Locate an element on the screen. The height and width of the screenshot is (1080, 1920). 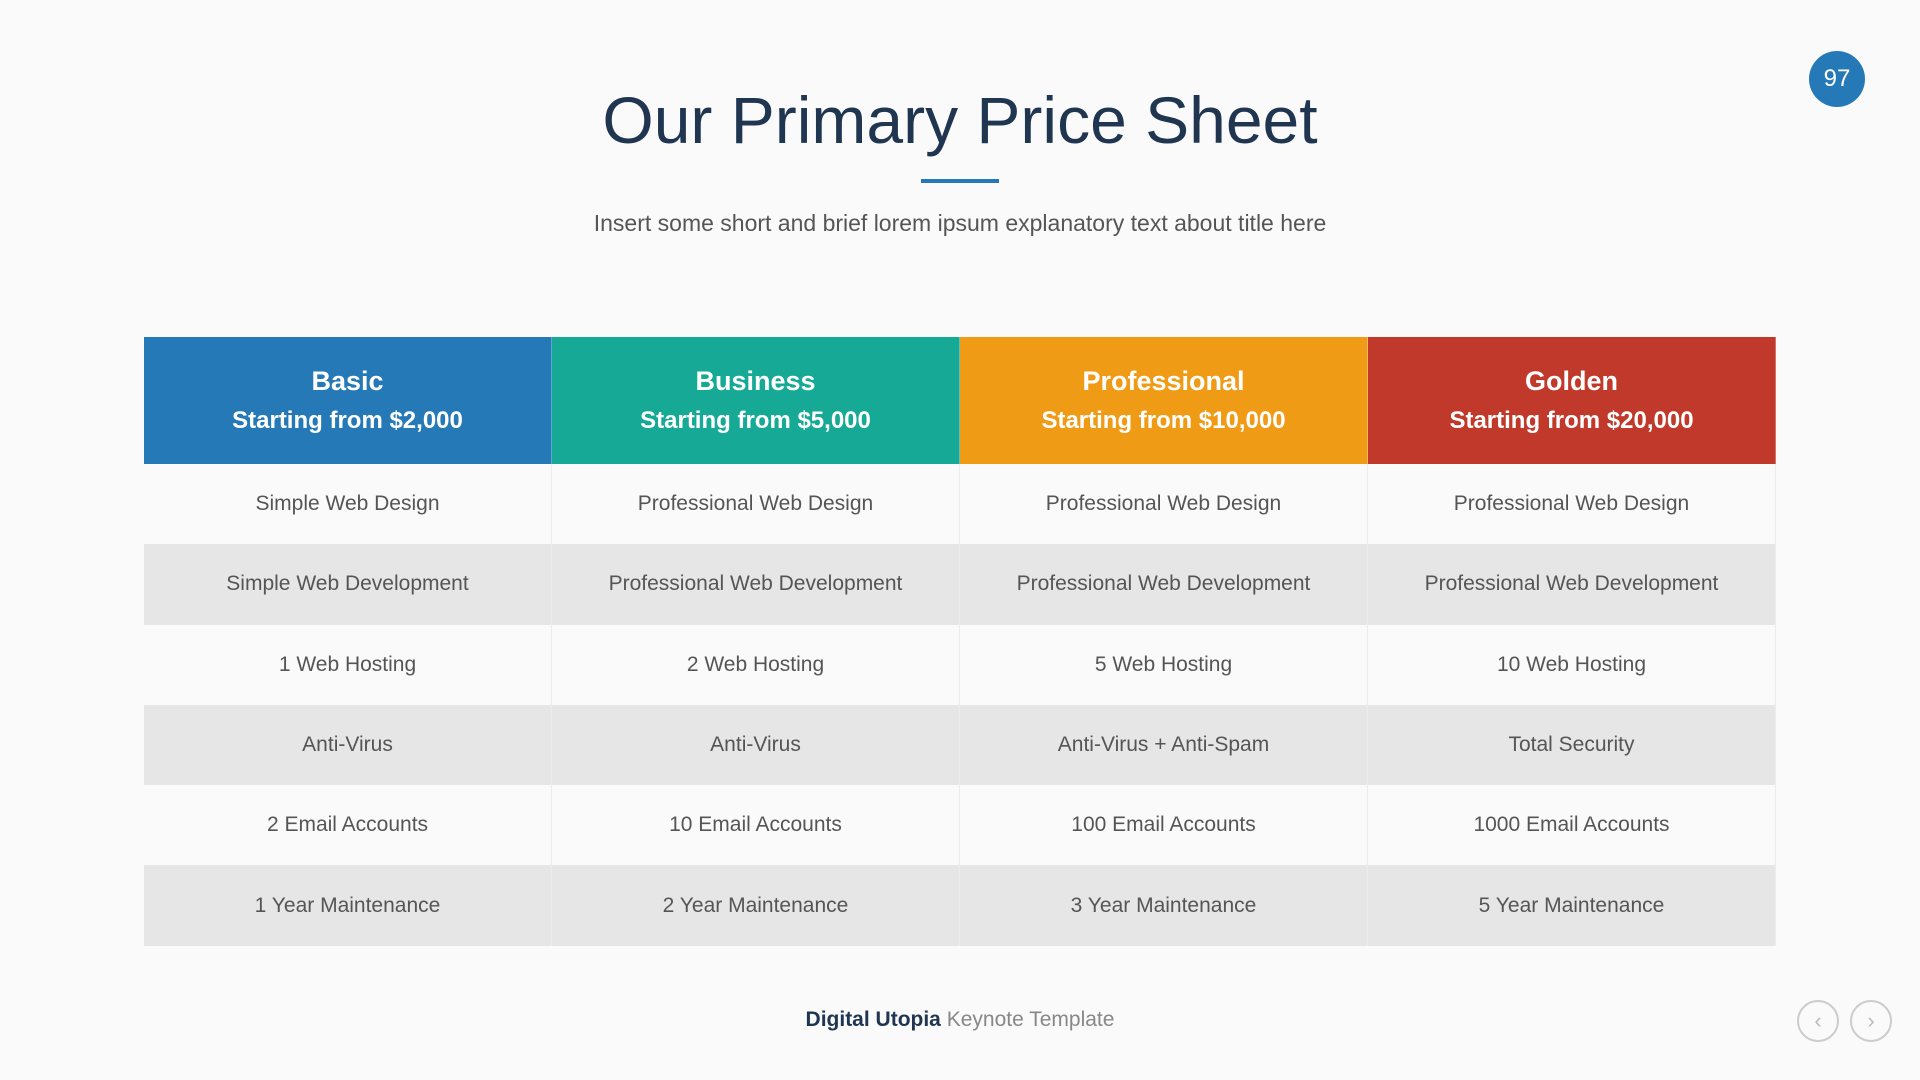
plan-price: Starting from $10,000 is located at coordinates (1163, 420).